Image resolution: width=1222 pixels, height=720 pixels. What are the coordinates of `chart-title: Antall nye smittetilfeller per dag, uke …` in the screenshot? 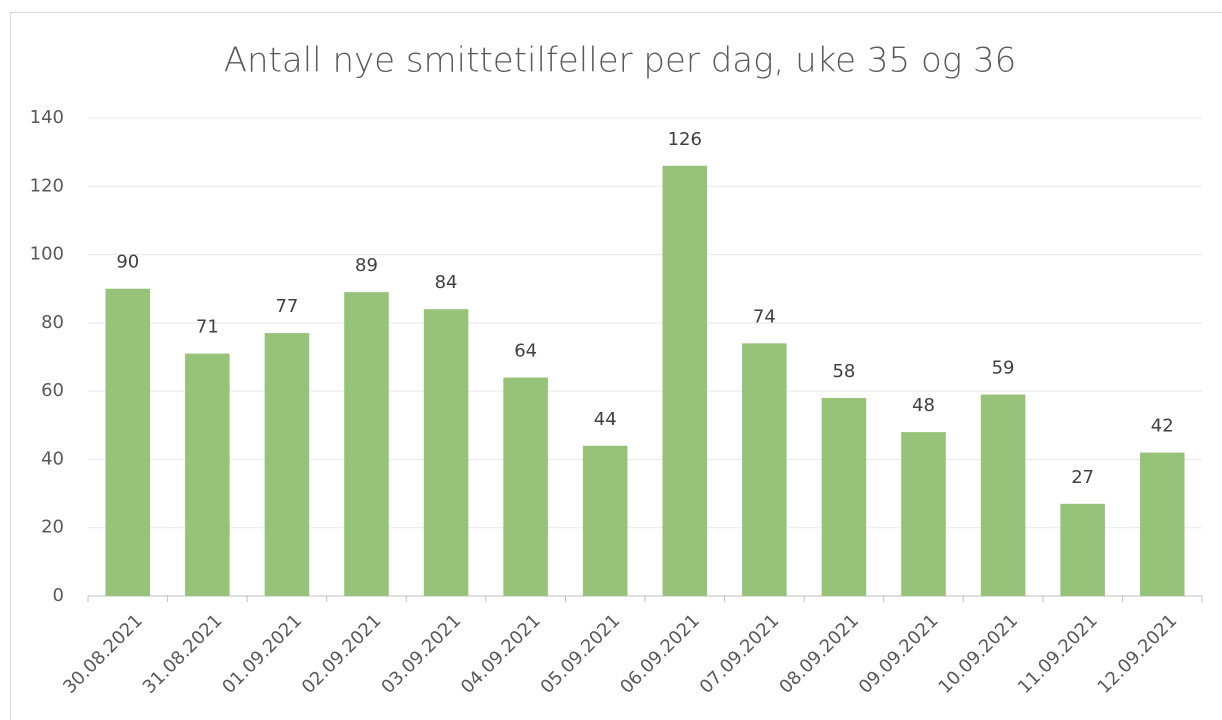 It's located at (620, 61).